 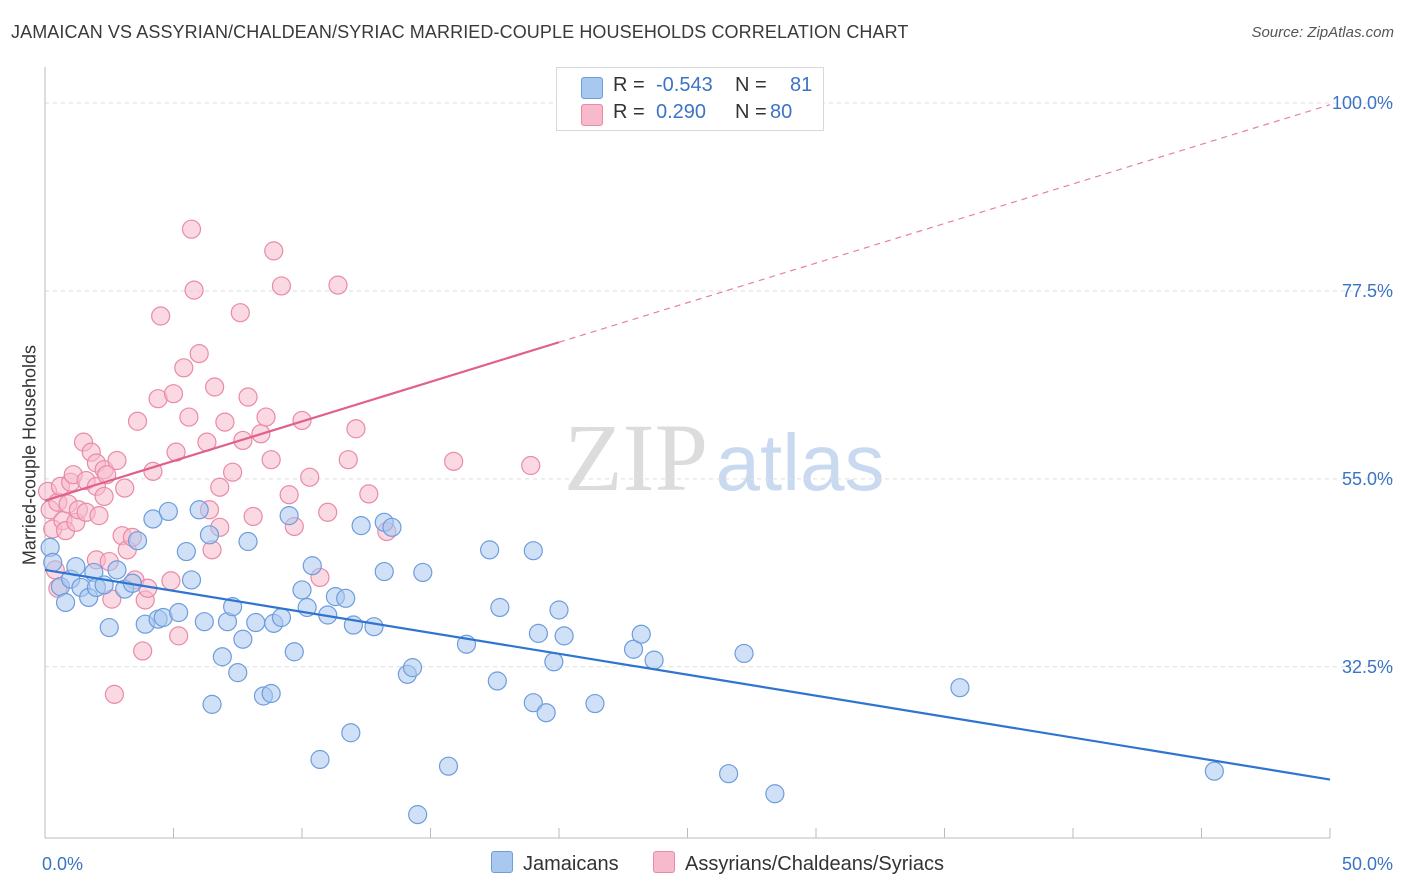 I want to click on legend-swatch-pink, so click(x=592, y=115).